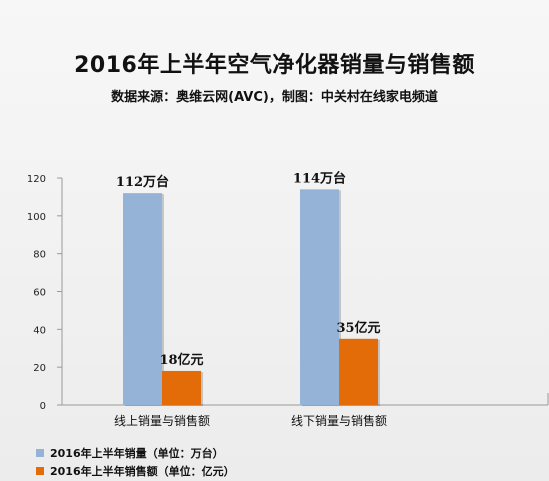 The width and height of the screenshot is (549, 481). I want to click on legend-swatch-sales-amount, so click(40, 471).